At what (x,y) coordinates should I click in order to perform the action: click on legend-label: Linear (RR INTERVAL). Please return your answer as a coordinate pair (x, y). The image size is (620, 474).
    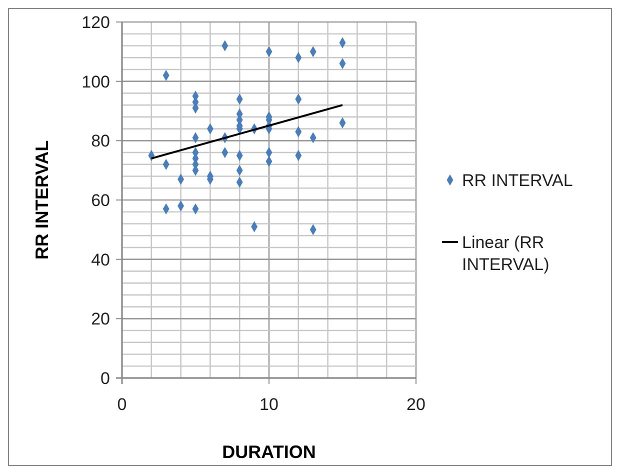
    Looking at the image, I should click on (506, 253).